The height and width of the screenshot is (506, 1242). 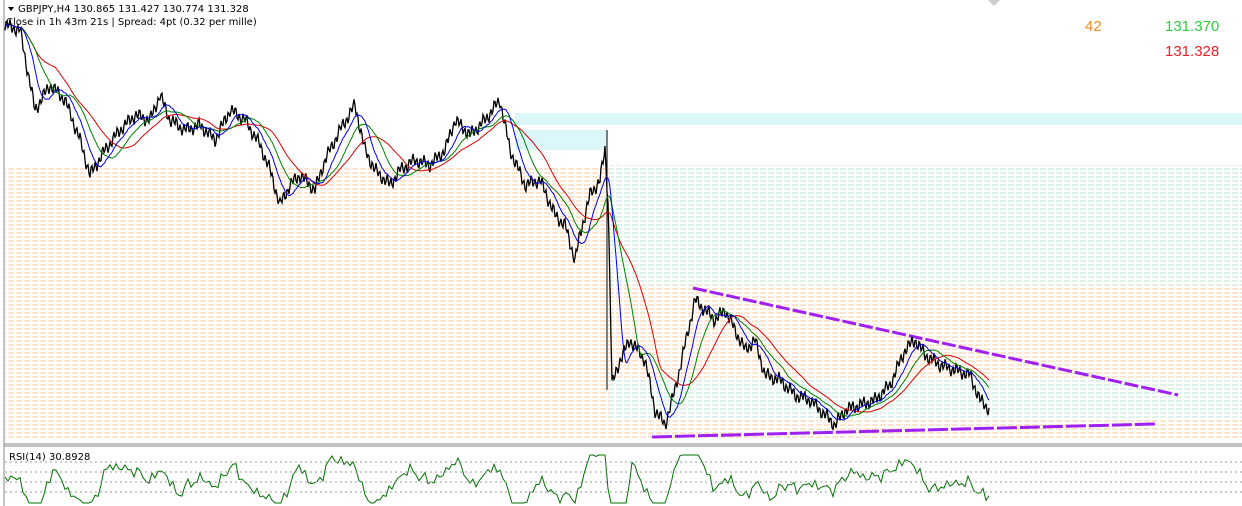 I want to click on rsi-levels, so click(x=623, y=477).